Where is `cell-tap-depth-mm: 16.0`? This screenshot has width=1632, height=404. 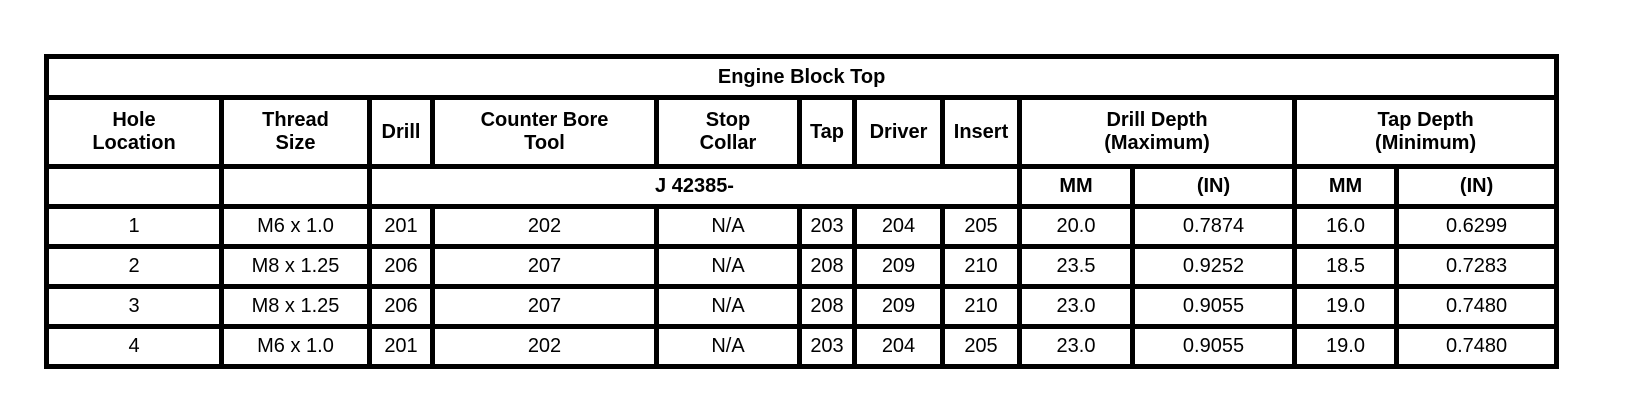 cell-tap-depth-mm: 16.0 is located at coordinates (1345, 226).